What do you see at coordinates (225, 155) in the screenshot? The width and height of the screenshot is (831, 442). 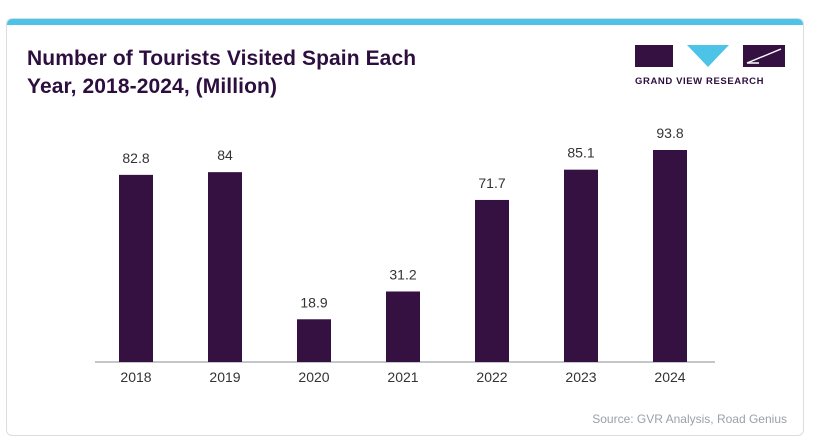 I see `value-label-2019: 84` at bounding box center [225, 155].